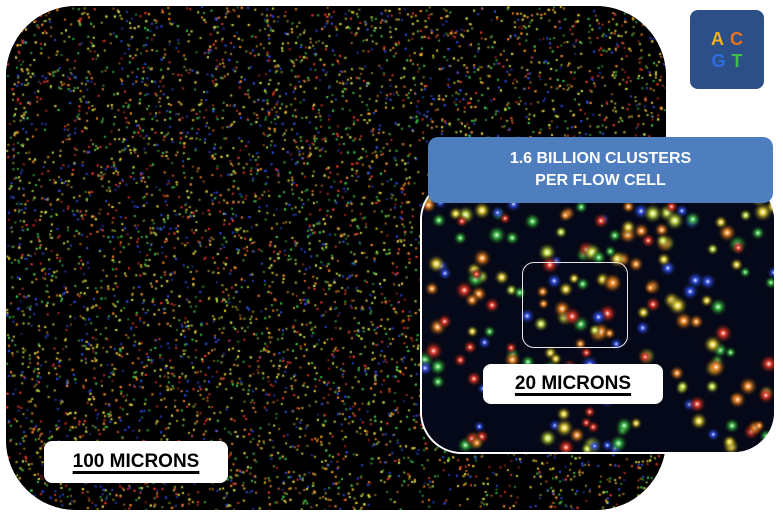  I want to click on scale-label-20-microns: 20 MICRONS, so click(573, 384).